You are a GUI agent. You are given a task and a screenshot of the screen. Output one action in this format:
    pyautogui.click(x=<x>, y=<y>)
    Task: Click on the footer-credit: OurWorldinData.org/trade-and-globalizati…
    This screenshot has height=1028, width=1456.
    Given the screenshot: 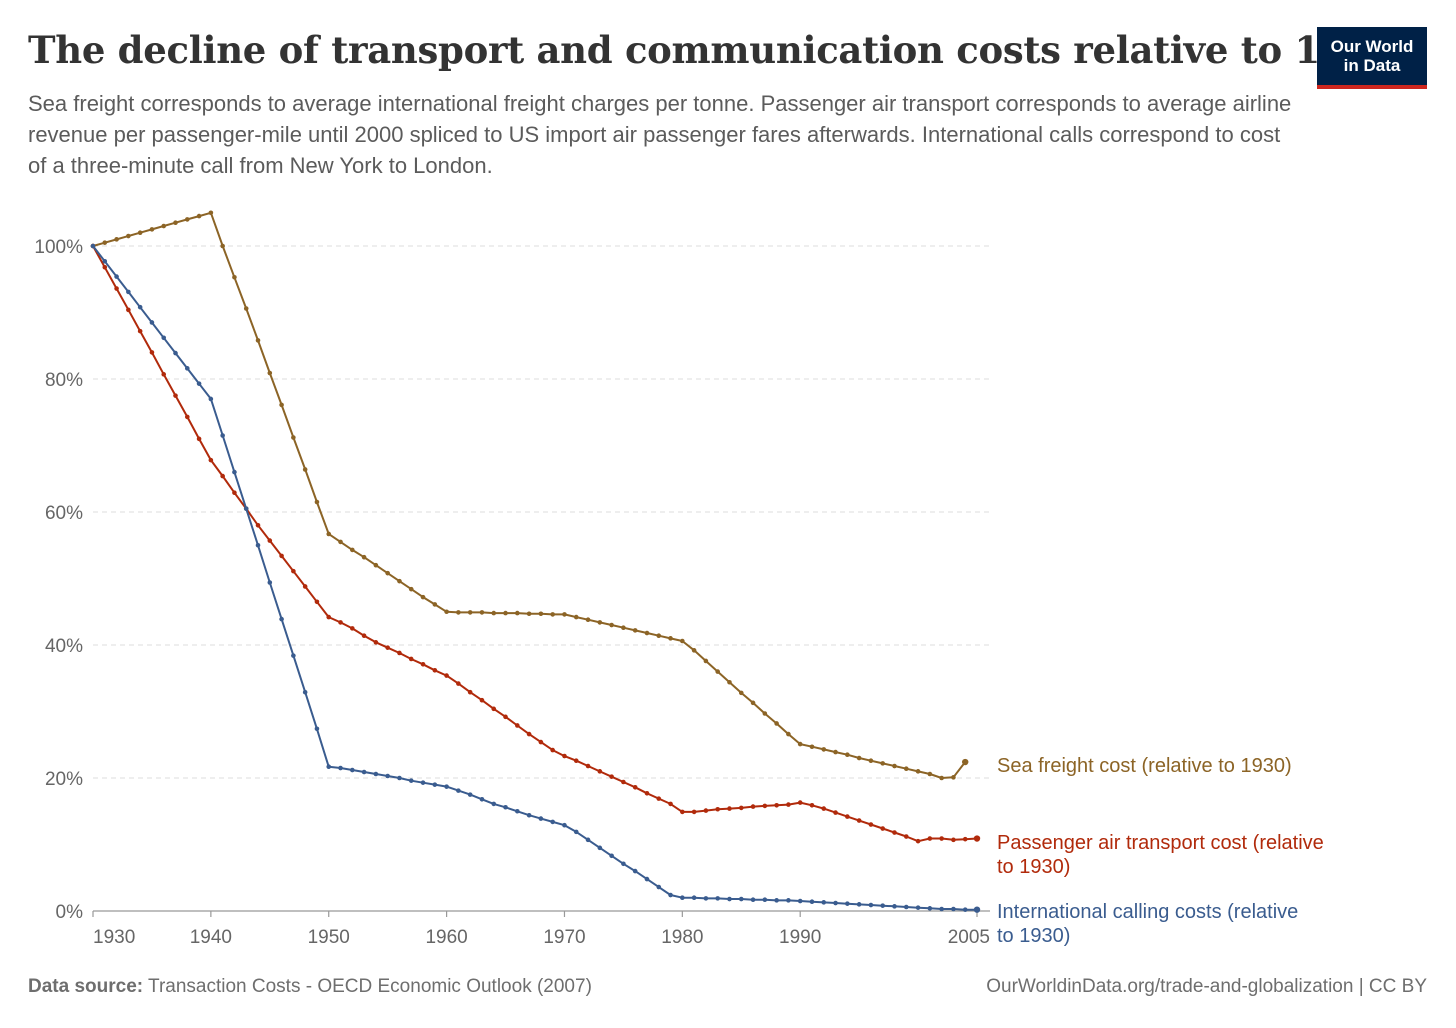 What is the action you would take?
    pyautogui.click(x=1206, y=986)
    